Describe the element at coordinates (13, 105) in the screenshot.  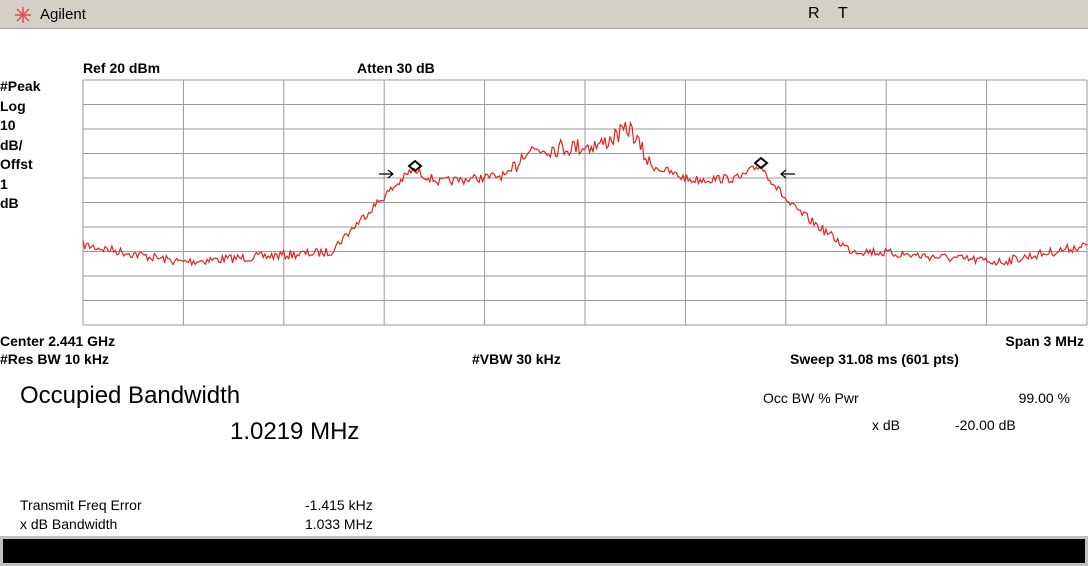
I see `scale-label: Log` at that location.